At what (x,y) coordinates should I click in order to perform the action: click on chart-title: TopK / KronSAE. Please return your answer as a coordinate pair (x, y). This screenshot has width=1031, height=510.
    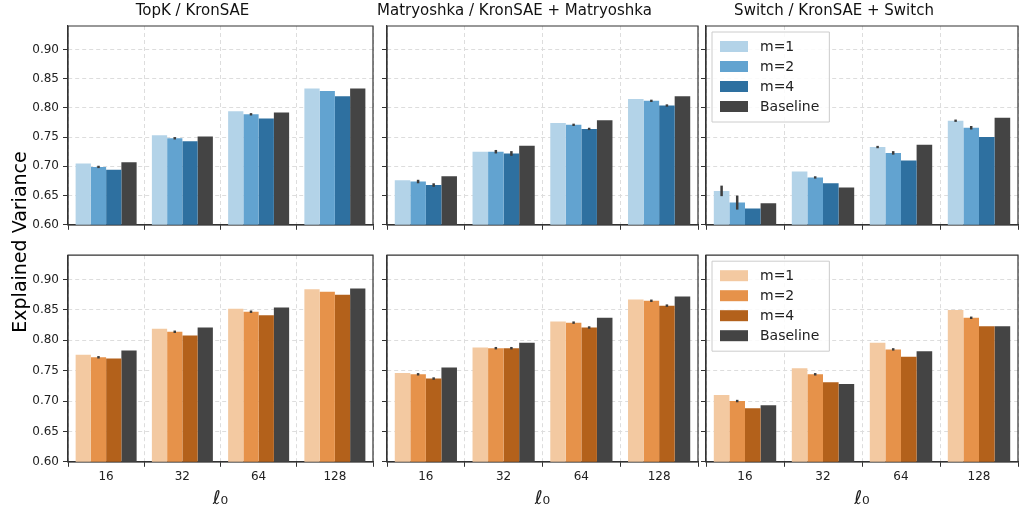
    Looking at the image, I should click on (192, 9).